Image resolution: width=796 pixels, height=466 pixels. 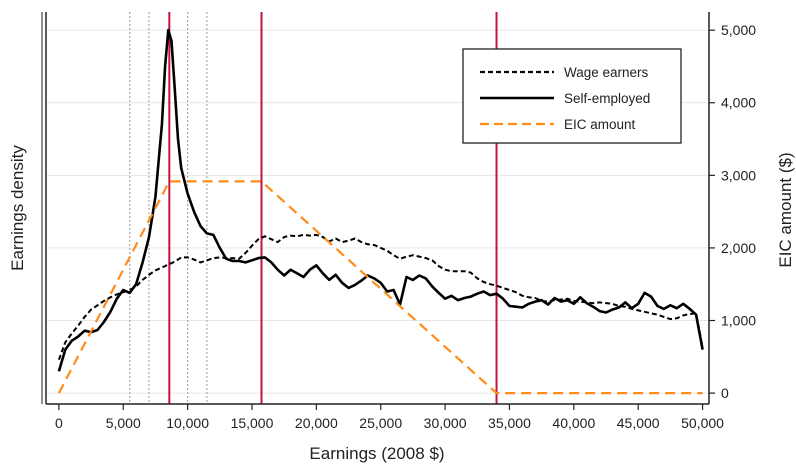 What do you see at coordinates (738, 103) in the screenshot?
I see `y-right-tick-label-4: 4,000` at bounding box center [738, 103].